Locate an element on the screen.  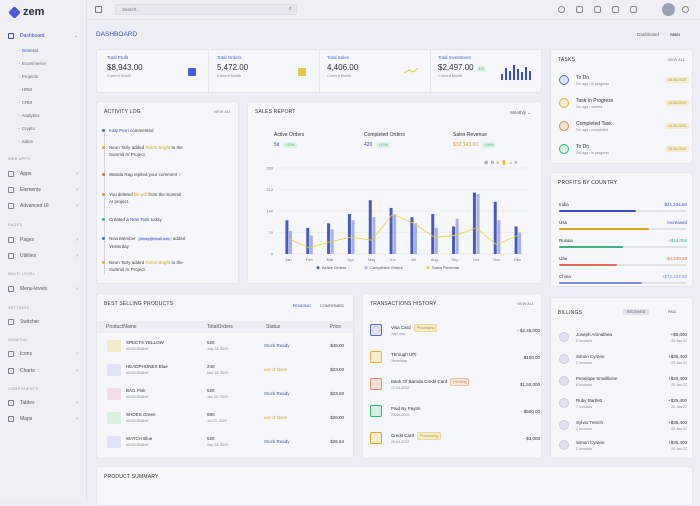
zoom-out-icon: ⊖ is located at coordinates (492, 163).